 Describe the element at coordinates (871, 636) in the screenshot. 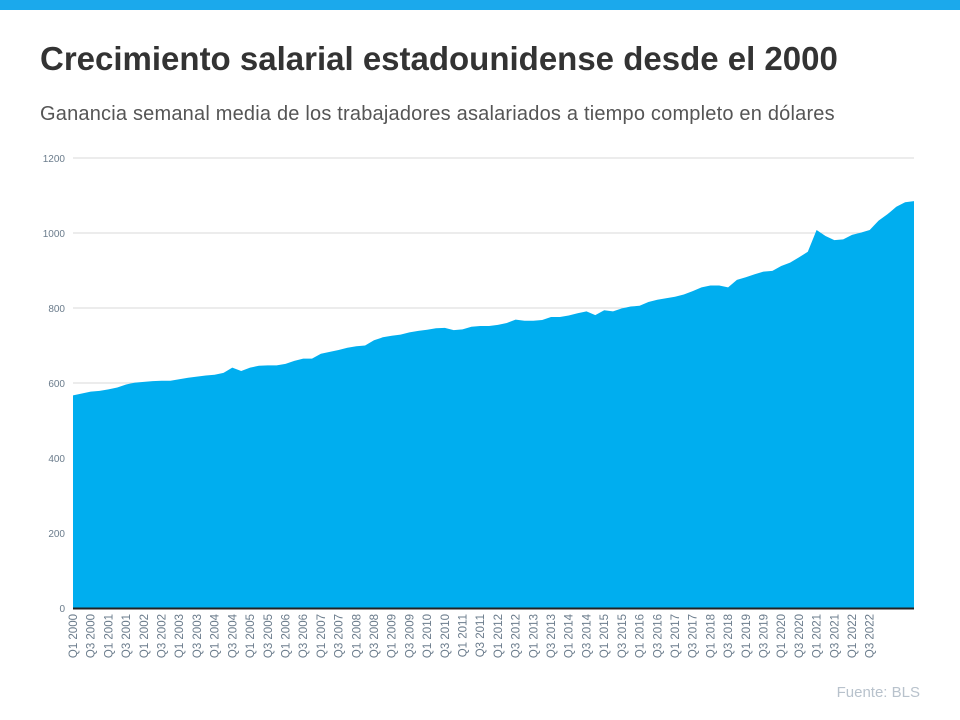

I see `x-tick-label: Q3 2022` at that location.